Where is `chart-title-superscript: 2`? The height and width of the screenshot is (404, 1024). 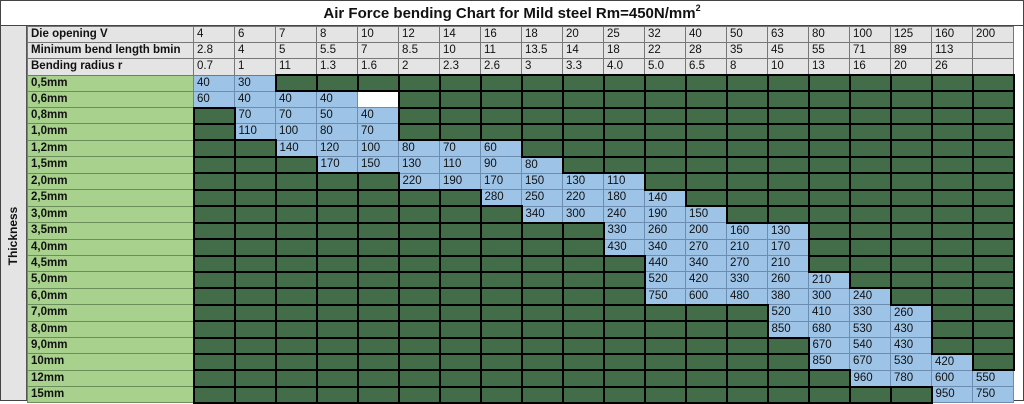
chart-title-superscript: 2 is located at coordinates (698, 8).